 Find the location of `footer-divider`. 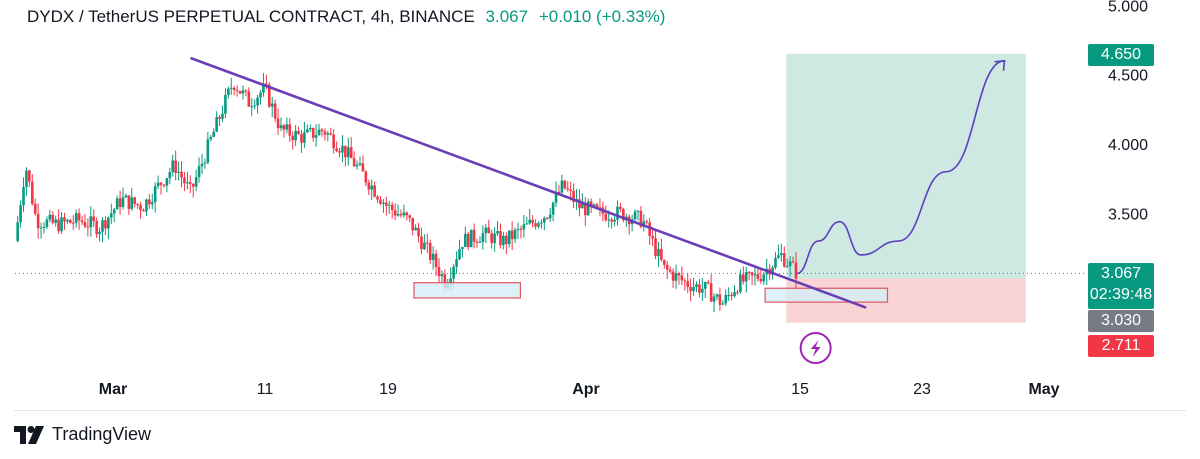

footer-divider is located at coordinates (600, 410).